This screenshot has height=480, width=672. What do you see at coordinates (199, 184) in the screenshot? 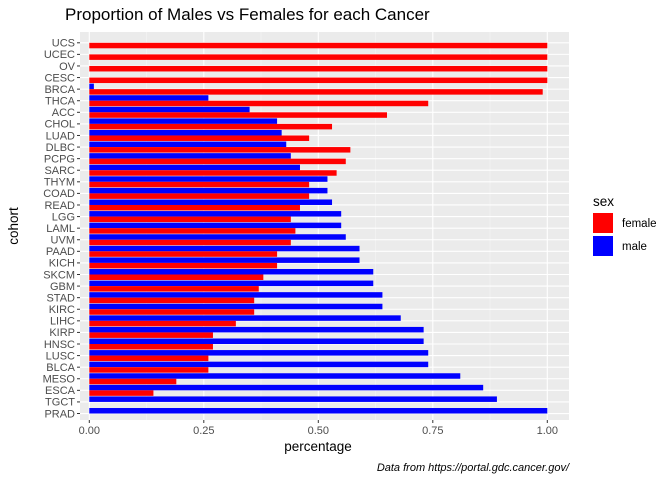
I see `bar-female-thym` at bounding box center [199, 184].